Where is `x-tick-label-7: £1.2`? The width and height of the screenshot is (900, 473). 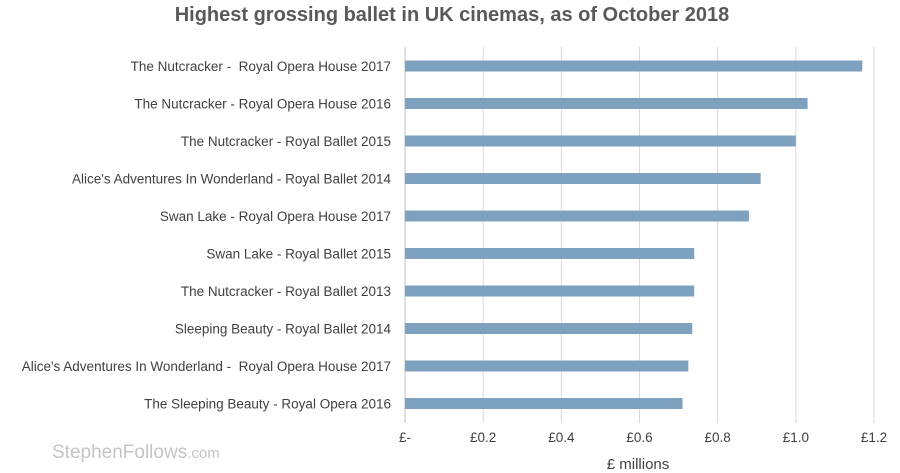 x-tick-label-7: £1.2 is located at coordinates (874, 437).